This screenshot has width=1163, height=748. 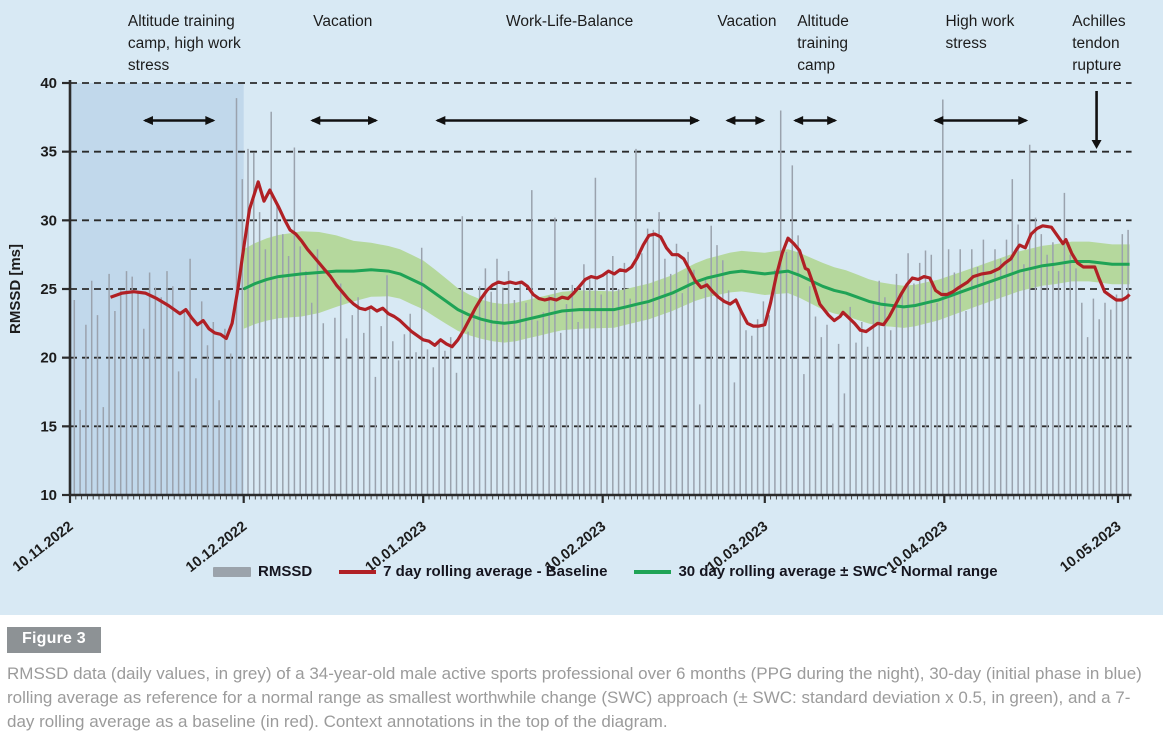 What do you see at coordinates (358, 571) in the screenshot?
I see `baseline-line-swatch-icon` at bounding box center [358, 571].